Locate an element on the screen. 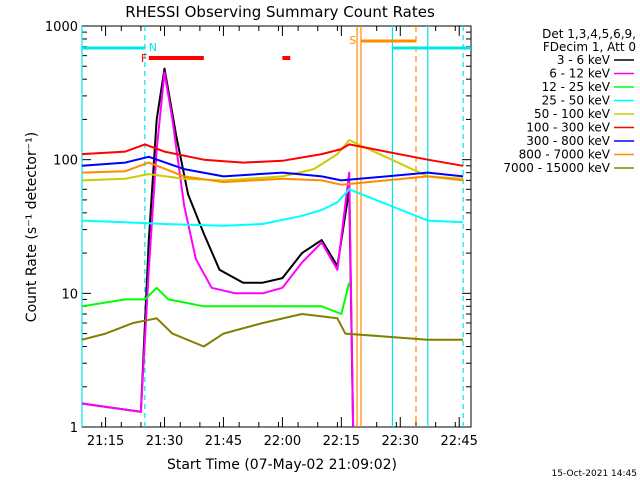  x-tick-label: 21:45 is located at coordinates (223, 441).